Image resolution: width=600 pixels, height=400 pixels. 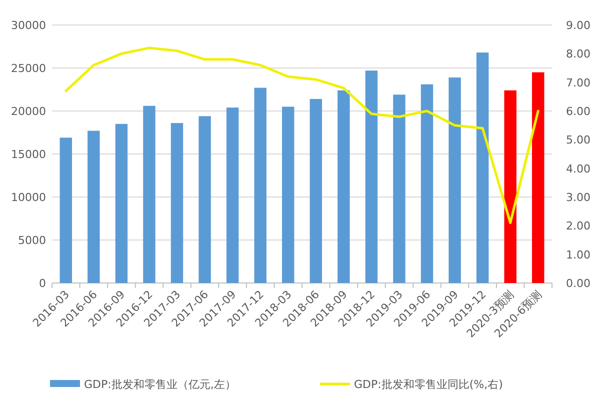 What do you see at coordinates (578, 54) in the screenshot?
I see `y2-tick-label: 8.00` at bounding box center [578, 54].